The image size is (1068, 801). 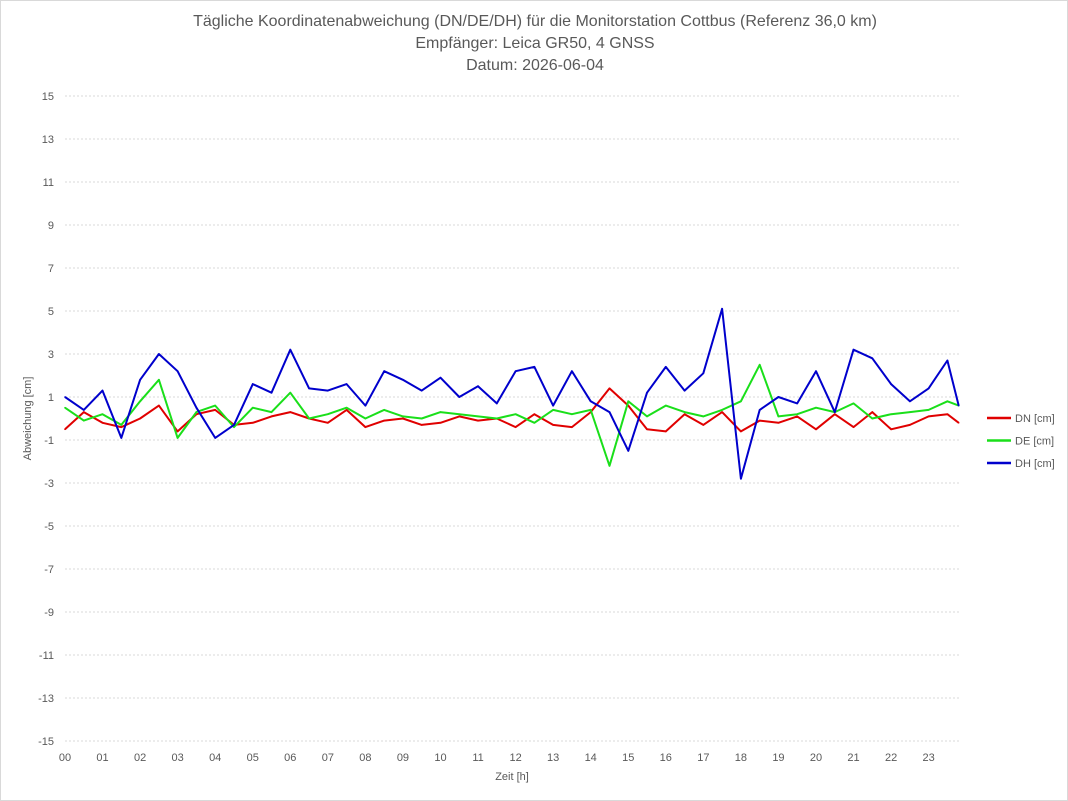 What do you see at coordinates (46, 742) in the screenshot?
I see `y-tick-label: -15` at bounding box center [46, 742].